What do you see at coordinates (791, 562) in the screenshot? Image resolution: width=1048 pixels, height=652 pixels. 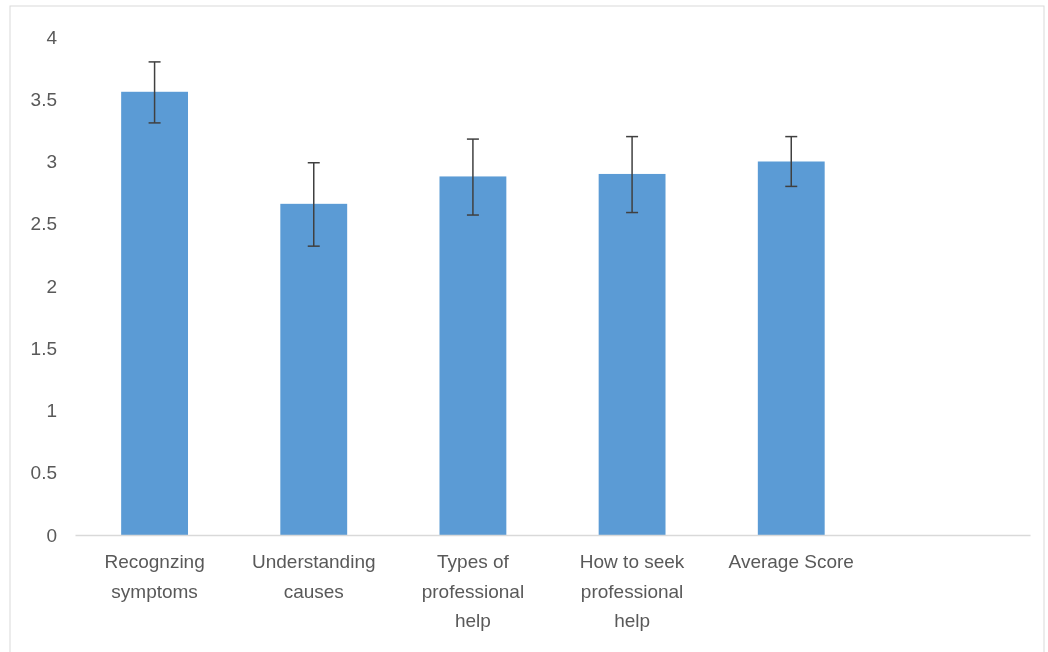 I see `x-tick-label: Average Score` at bounding box center [791, 562].